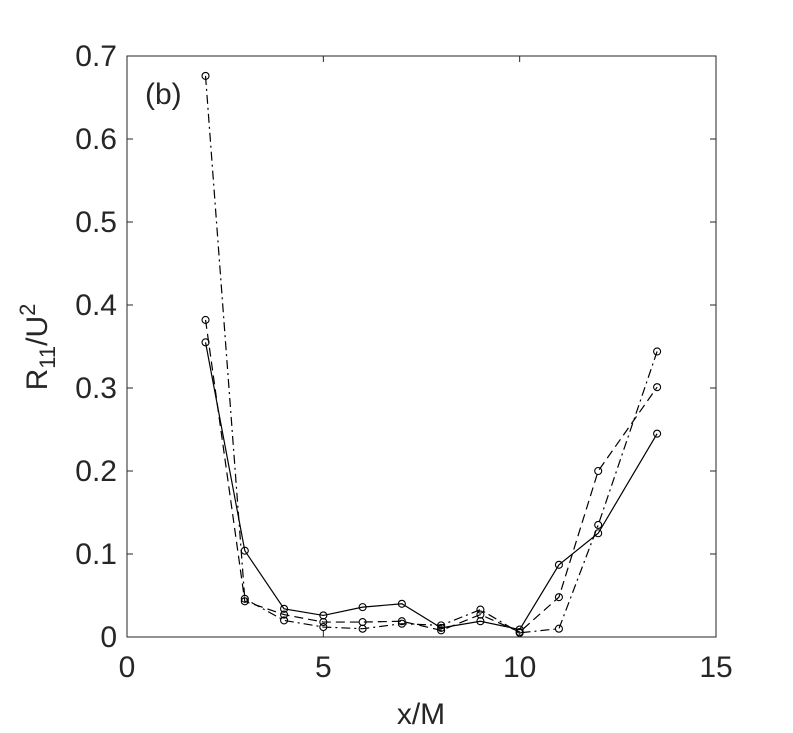  Describe the element at coordinates (96, 139) in the screenshot. I see `y-tick-label: 0.6` at that location.